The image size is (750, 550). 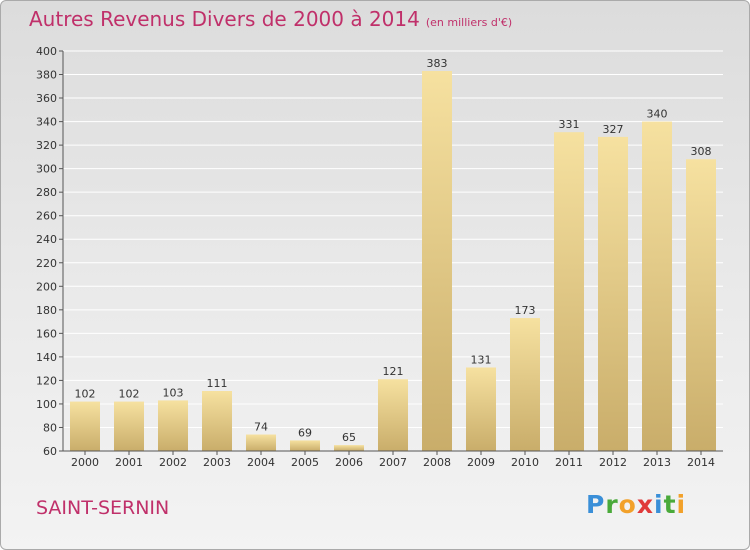 I want to click on y-tick-label: 80, so click(x=50, y=427).